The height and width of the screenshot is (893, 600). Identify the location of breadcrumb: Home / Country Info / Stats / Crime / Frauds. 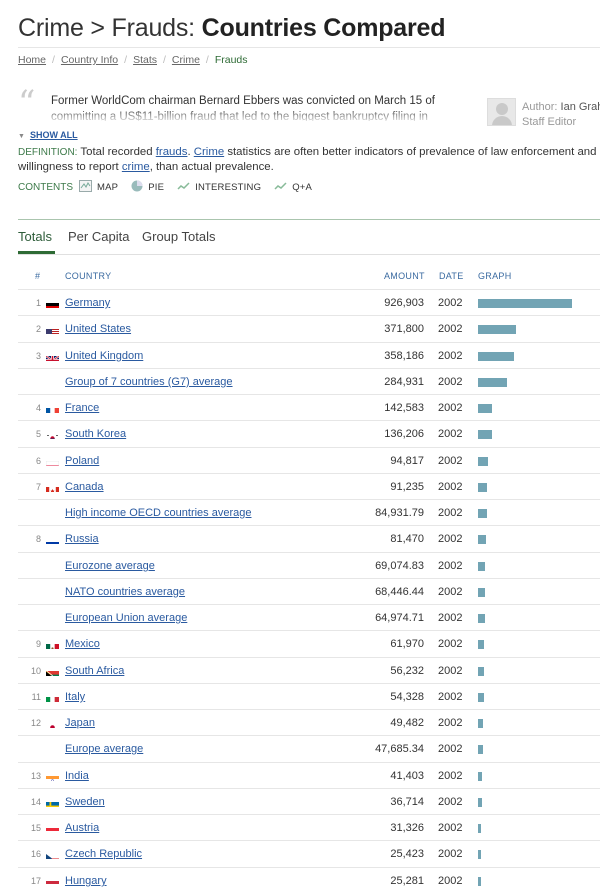
(133, 60).